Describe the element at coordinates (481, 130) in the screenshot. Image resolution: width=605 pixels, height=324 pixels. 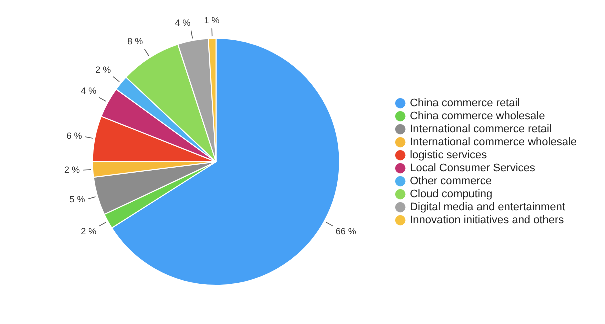
I see `legend-label: International commerce retail` at that location.